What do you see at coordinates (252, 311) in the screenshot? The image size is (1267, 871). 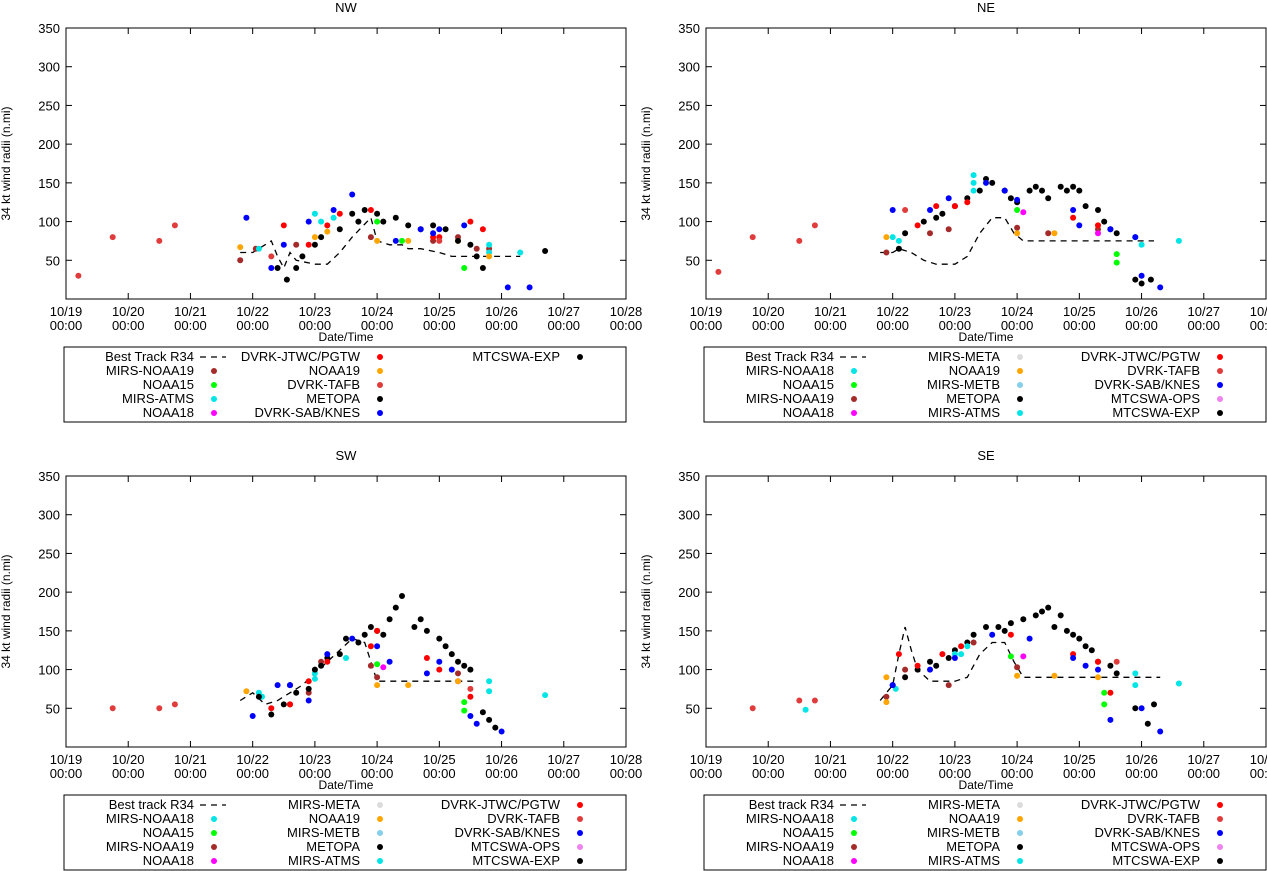 I see `x-tick-label-date: 10/22` at bounding box center [252, 311].